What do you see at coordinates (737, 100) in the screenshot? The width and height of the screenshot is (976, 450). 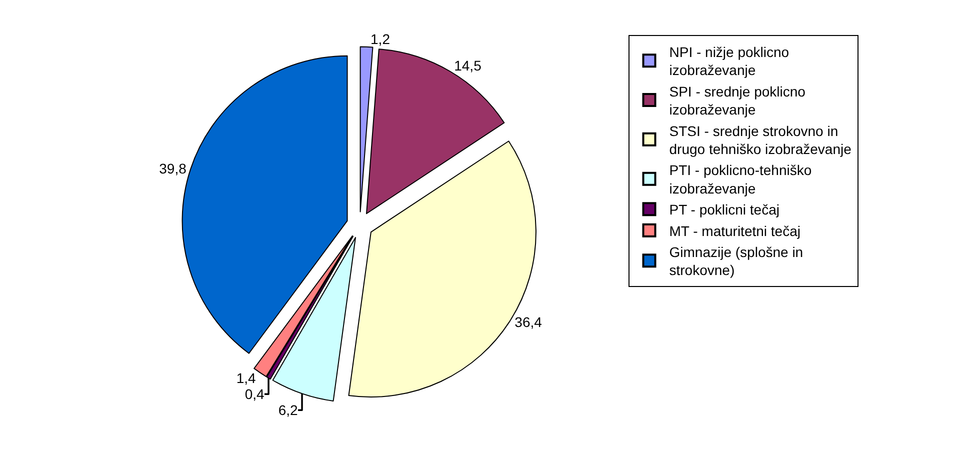 I see `legend-label: SPI - srednje poklicno izobraževanje` at bounding box center [737, 100].